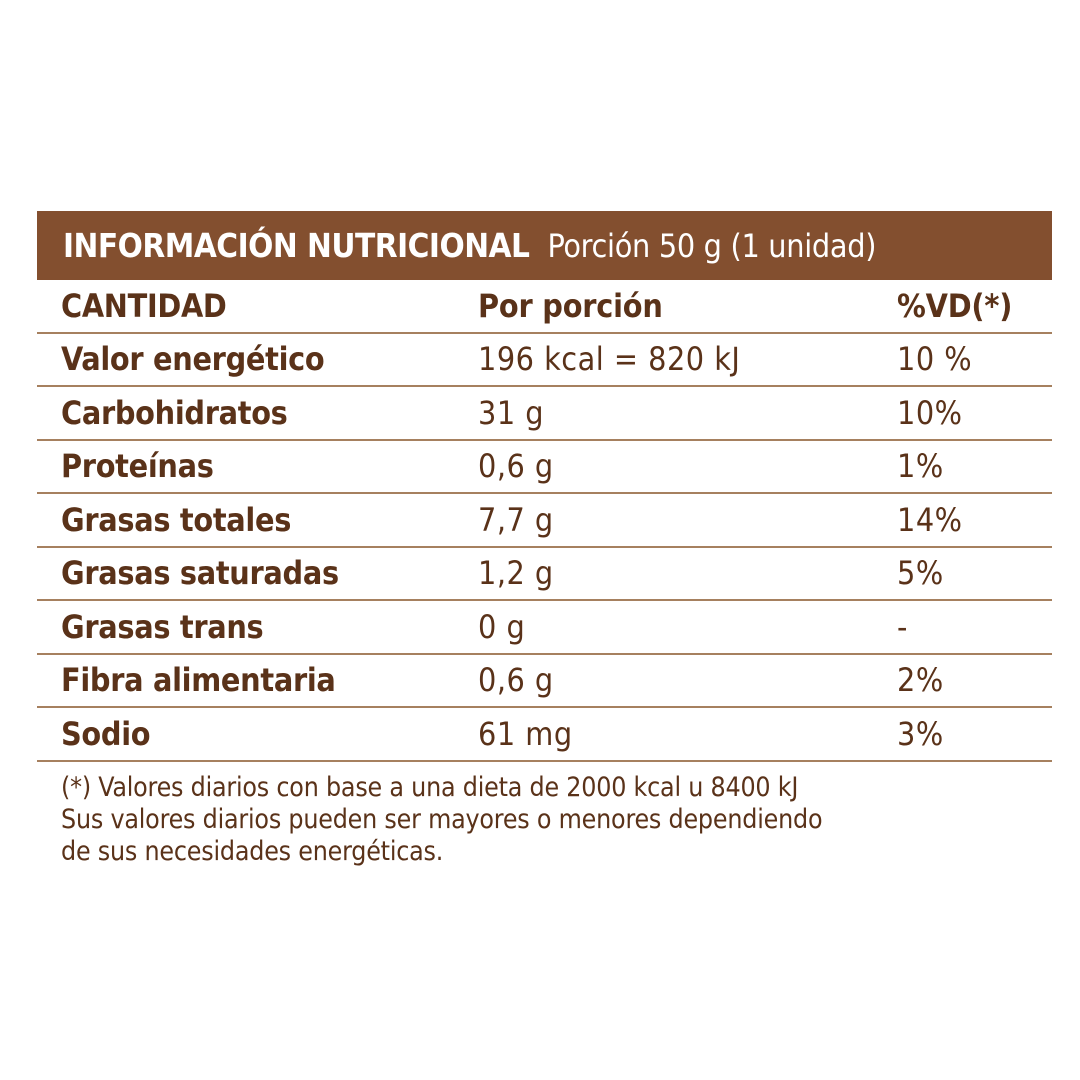 The height and width of the screenshot is (1080, 1080). What do you see at coordinates (930, 519) in the screenshot?
I see `nutrient-daily-value: 14%` at bounding box center [930, 519].